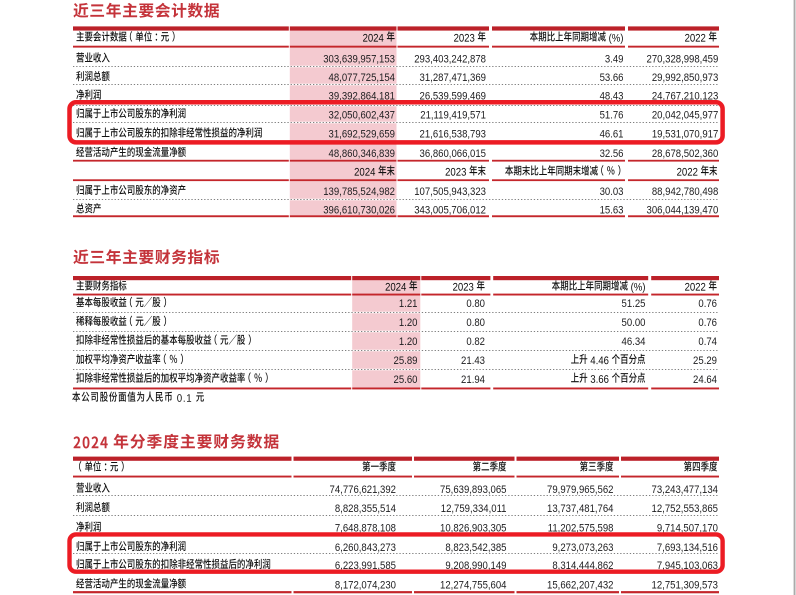  What do you see at coordinates (685, 192) in the screenshot?
I see `svg-text: 88,942,780,498` at bounding box center [685, 192].